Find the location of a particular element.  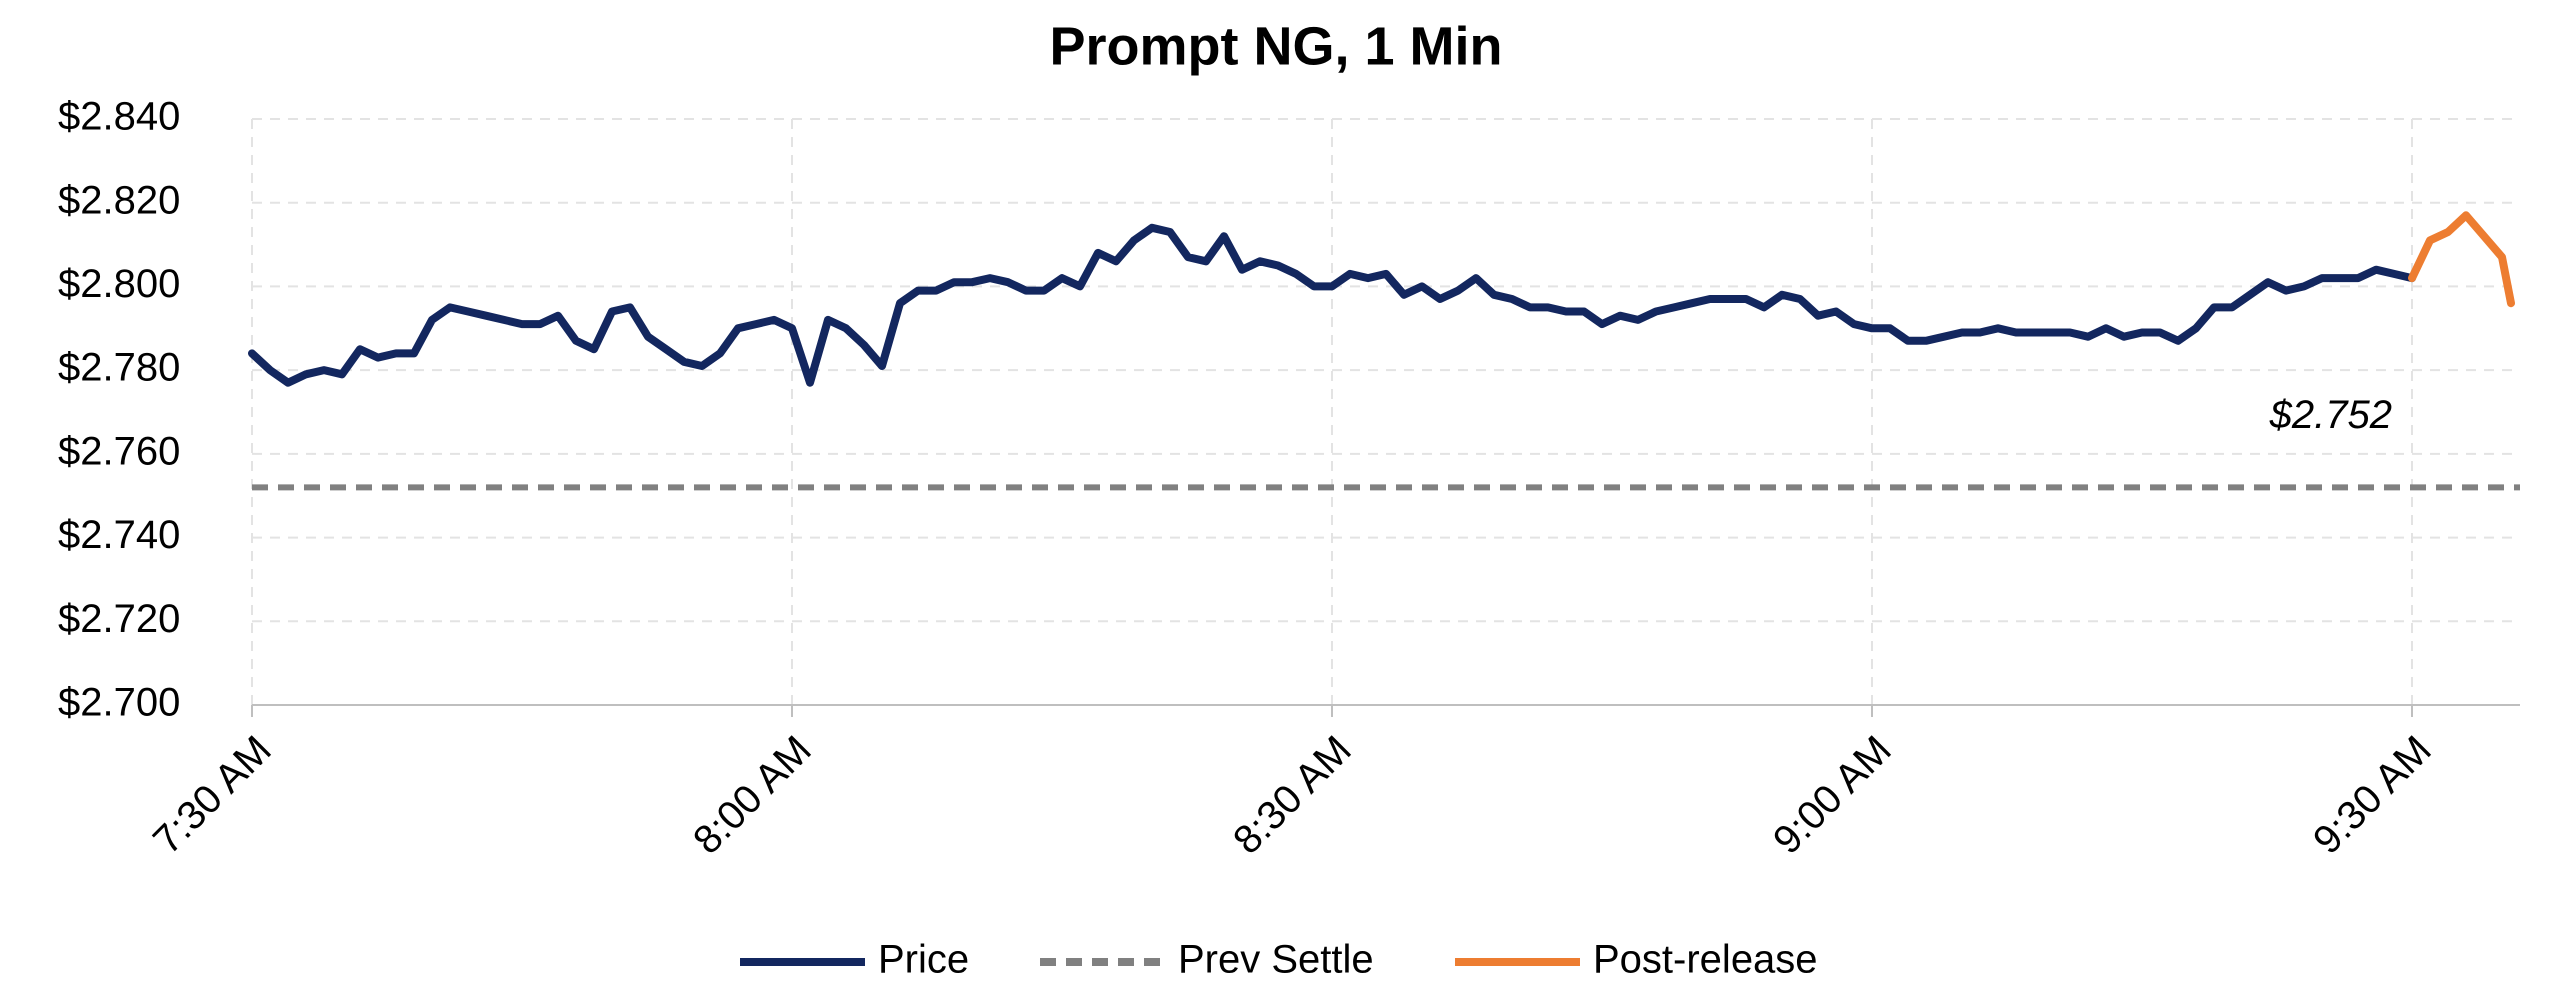

chart-title: Prompt NG, 1 Min is located at coordinates (1275, 46).